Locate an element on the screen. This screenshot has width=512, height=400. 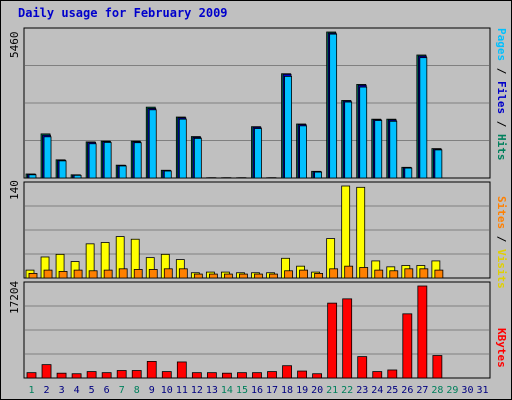
x-tick-label-26: 26 is located at coordinates (407, 390).